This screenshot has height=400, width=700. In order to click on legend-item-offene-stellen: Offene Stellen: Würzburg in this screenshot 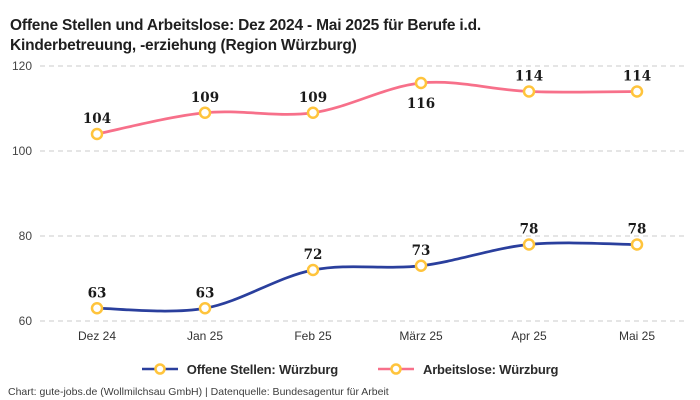, I will do `click(239, 369)`.